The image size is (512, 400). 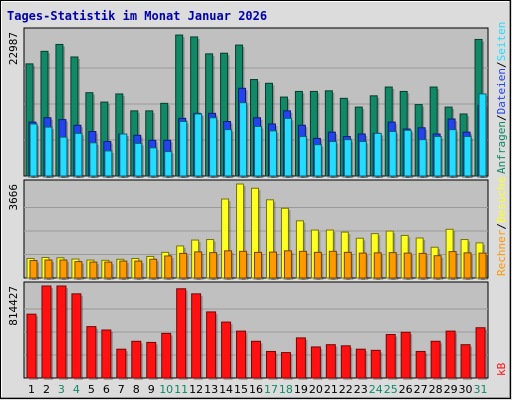 What do you see at coordinates (136, 389) in the screenshot?
I see `day-label-8: 8` at bounding box center [136, 389].